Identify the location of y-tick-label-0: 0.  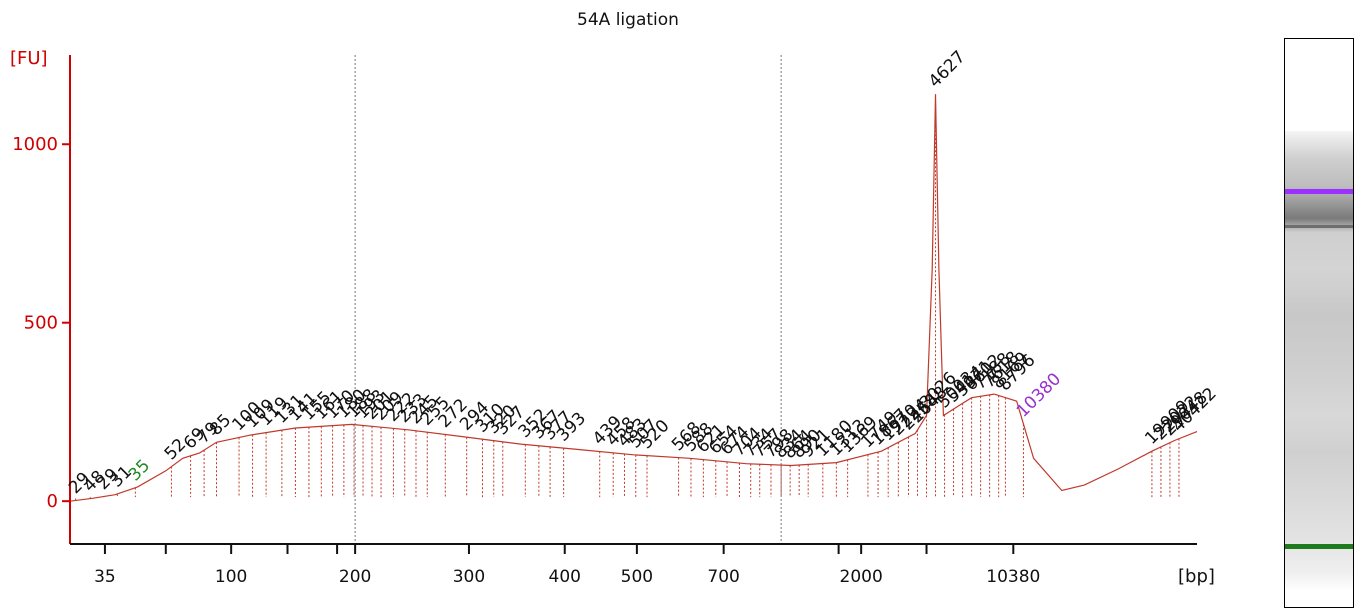
(52, 501).